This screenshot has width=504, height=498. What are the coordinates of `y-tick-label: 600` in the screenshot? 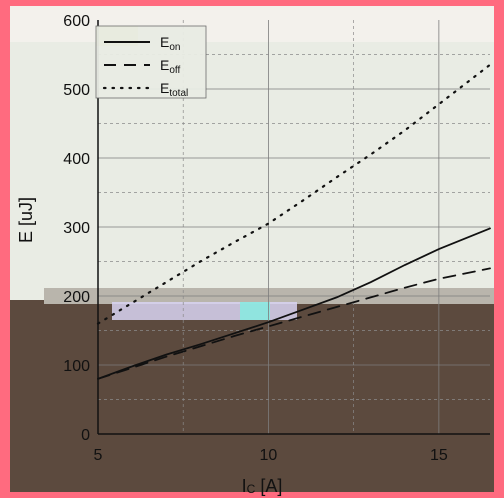 It's located at (76, 21).